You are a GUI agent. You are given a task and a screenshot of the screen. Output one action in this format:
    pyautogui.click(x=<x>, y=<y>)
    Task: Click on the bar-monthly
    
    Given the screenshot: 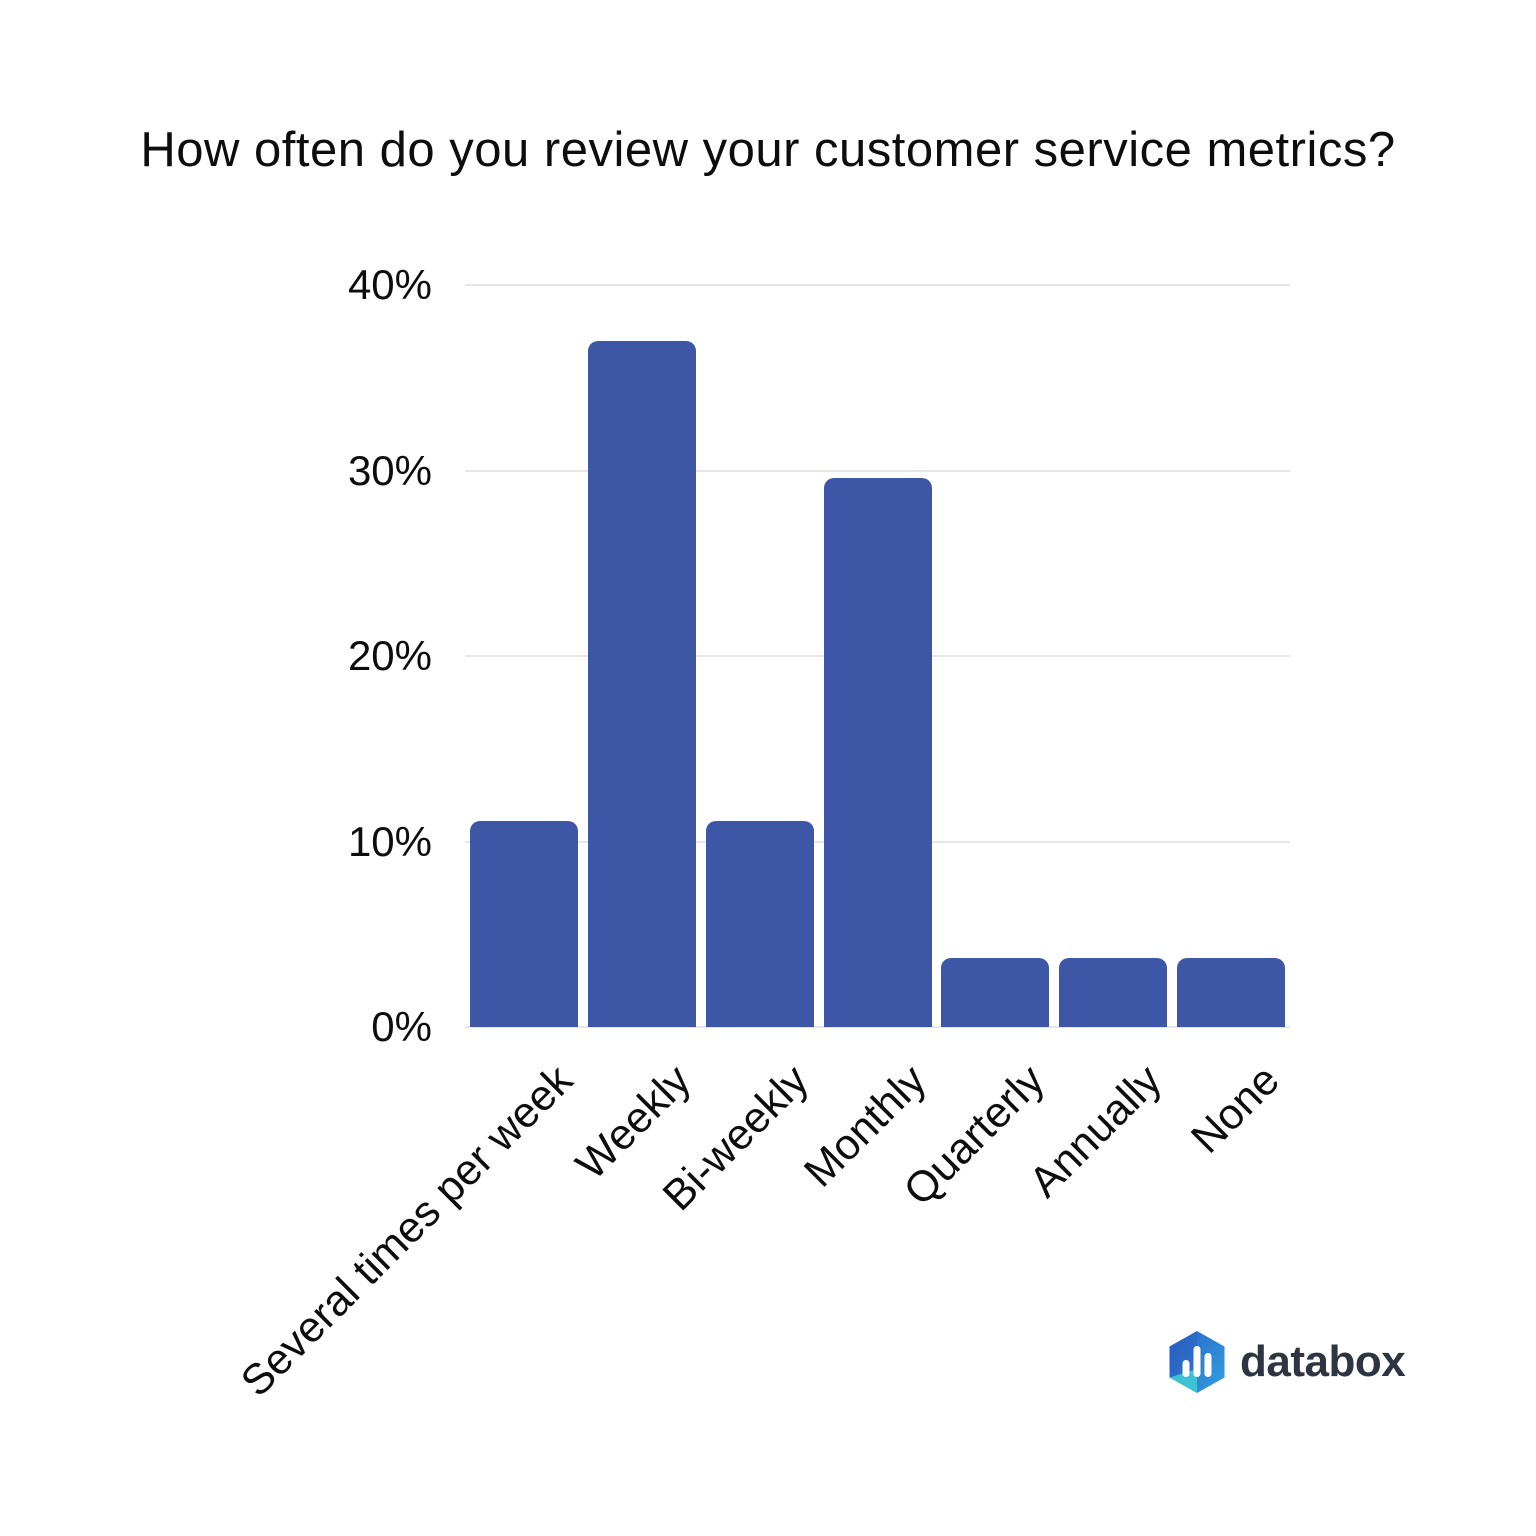 What is the action you would take?
    pyautogui.click(x=877, y=752)
    